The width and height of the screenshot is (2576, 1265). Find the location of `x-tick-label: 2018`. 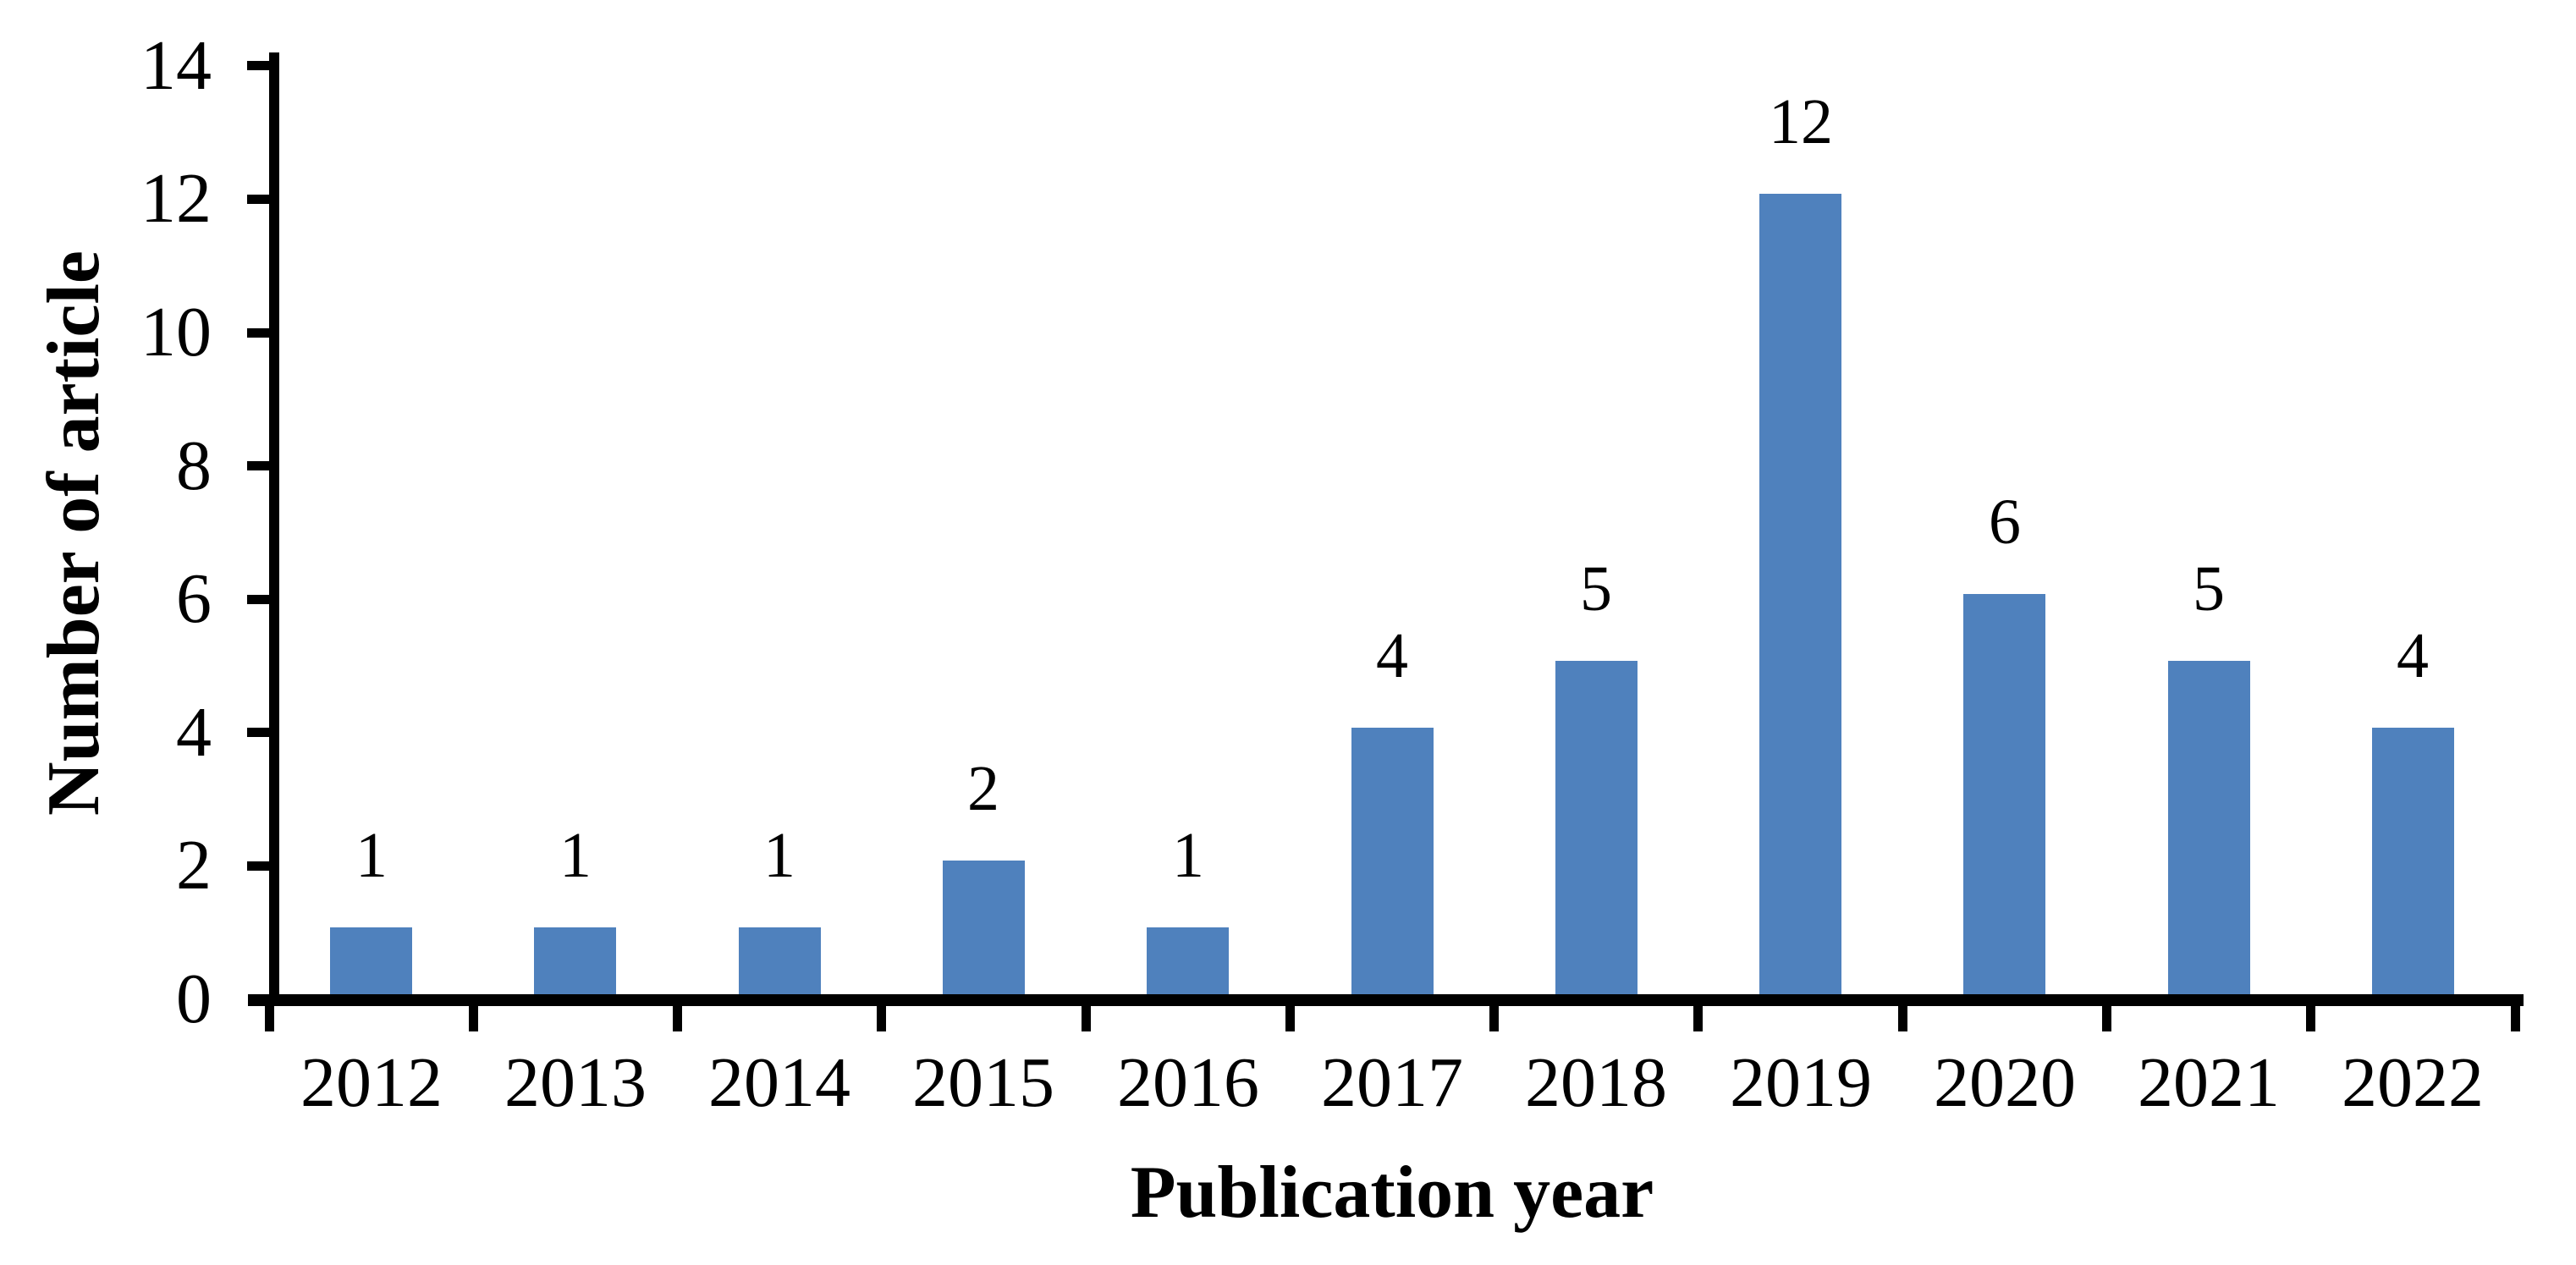

x-tick-label: 2018 is located at coordinates (1596, 1083).